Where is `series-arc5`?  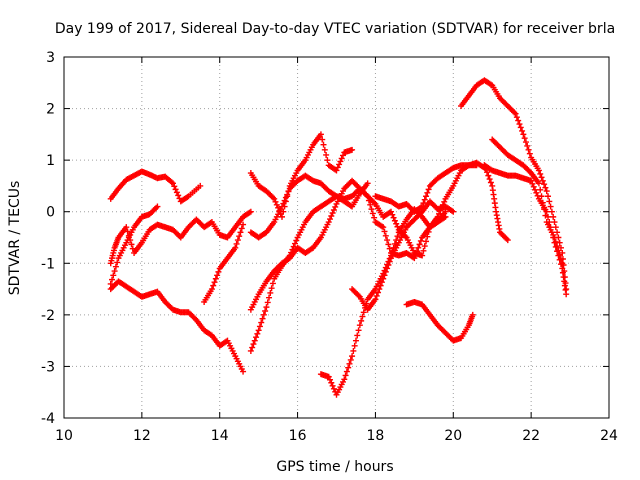 series-arc5 is located at coordinates (224, 263).